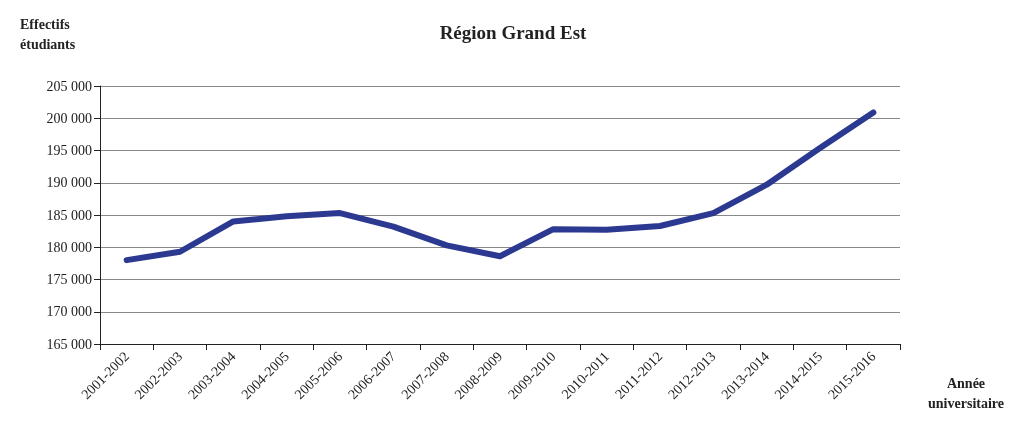  Describe the element at coordinates (69, 279) in the screenshot. I see `y-tick-label: 175 000` at that location.